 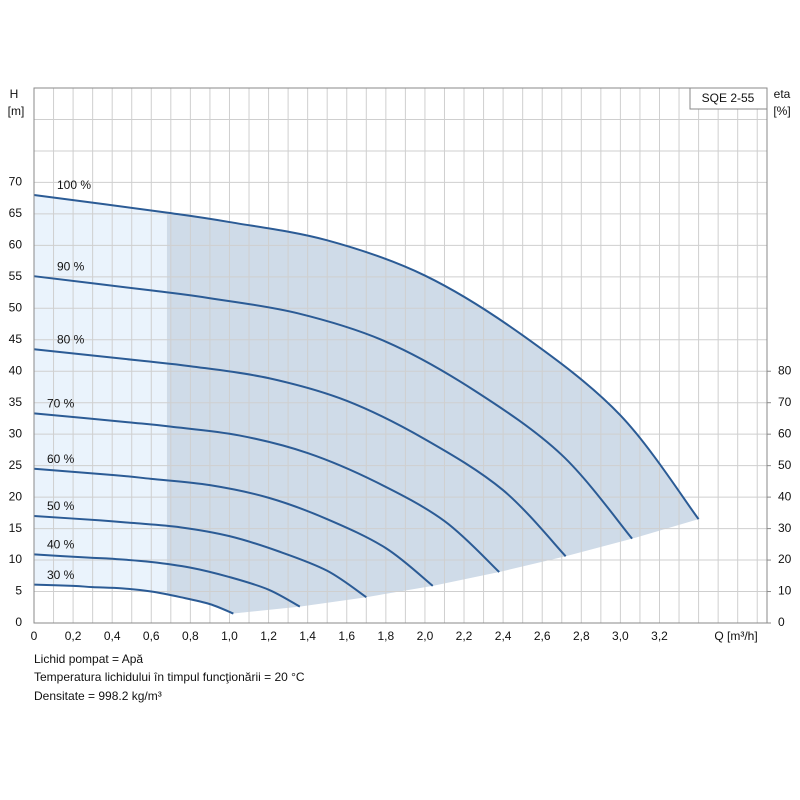 I want to click on y2-tick-label: 10, so click(x=785, y=591).